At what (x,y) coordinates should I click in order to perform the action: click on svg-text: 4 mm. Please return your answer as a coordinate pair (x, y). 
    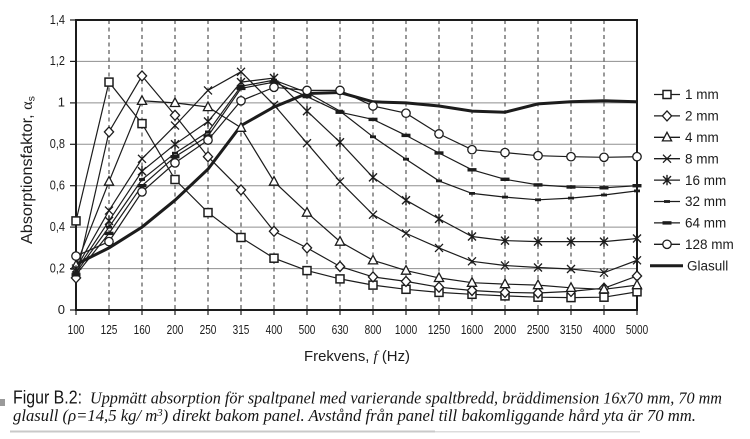
    Looking at the image, I should click on (702, 137).